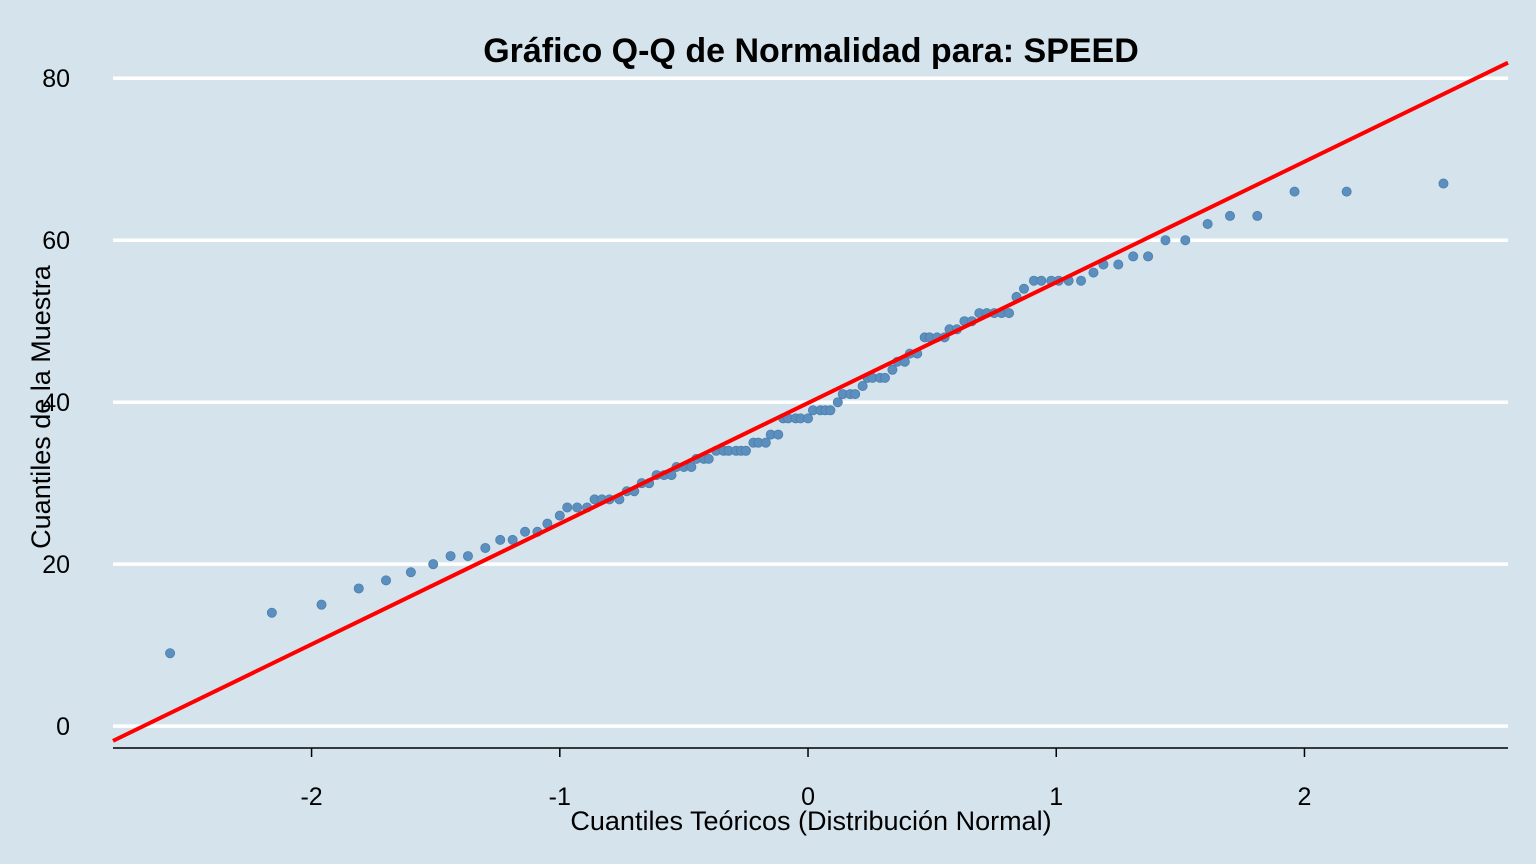  I want to click on y-tick-label: 20, so click(56, 565).